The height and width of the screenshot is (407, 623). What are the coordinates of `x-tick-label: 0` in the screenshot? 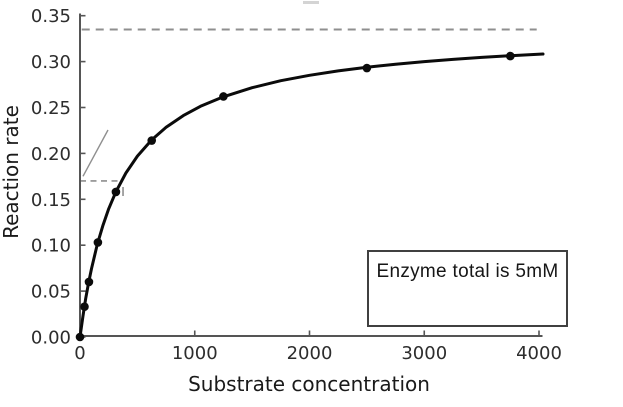 It's located at (79, 353).